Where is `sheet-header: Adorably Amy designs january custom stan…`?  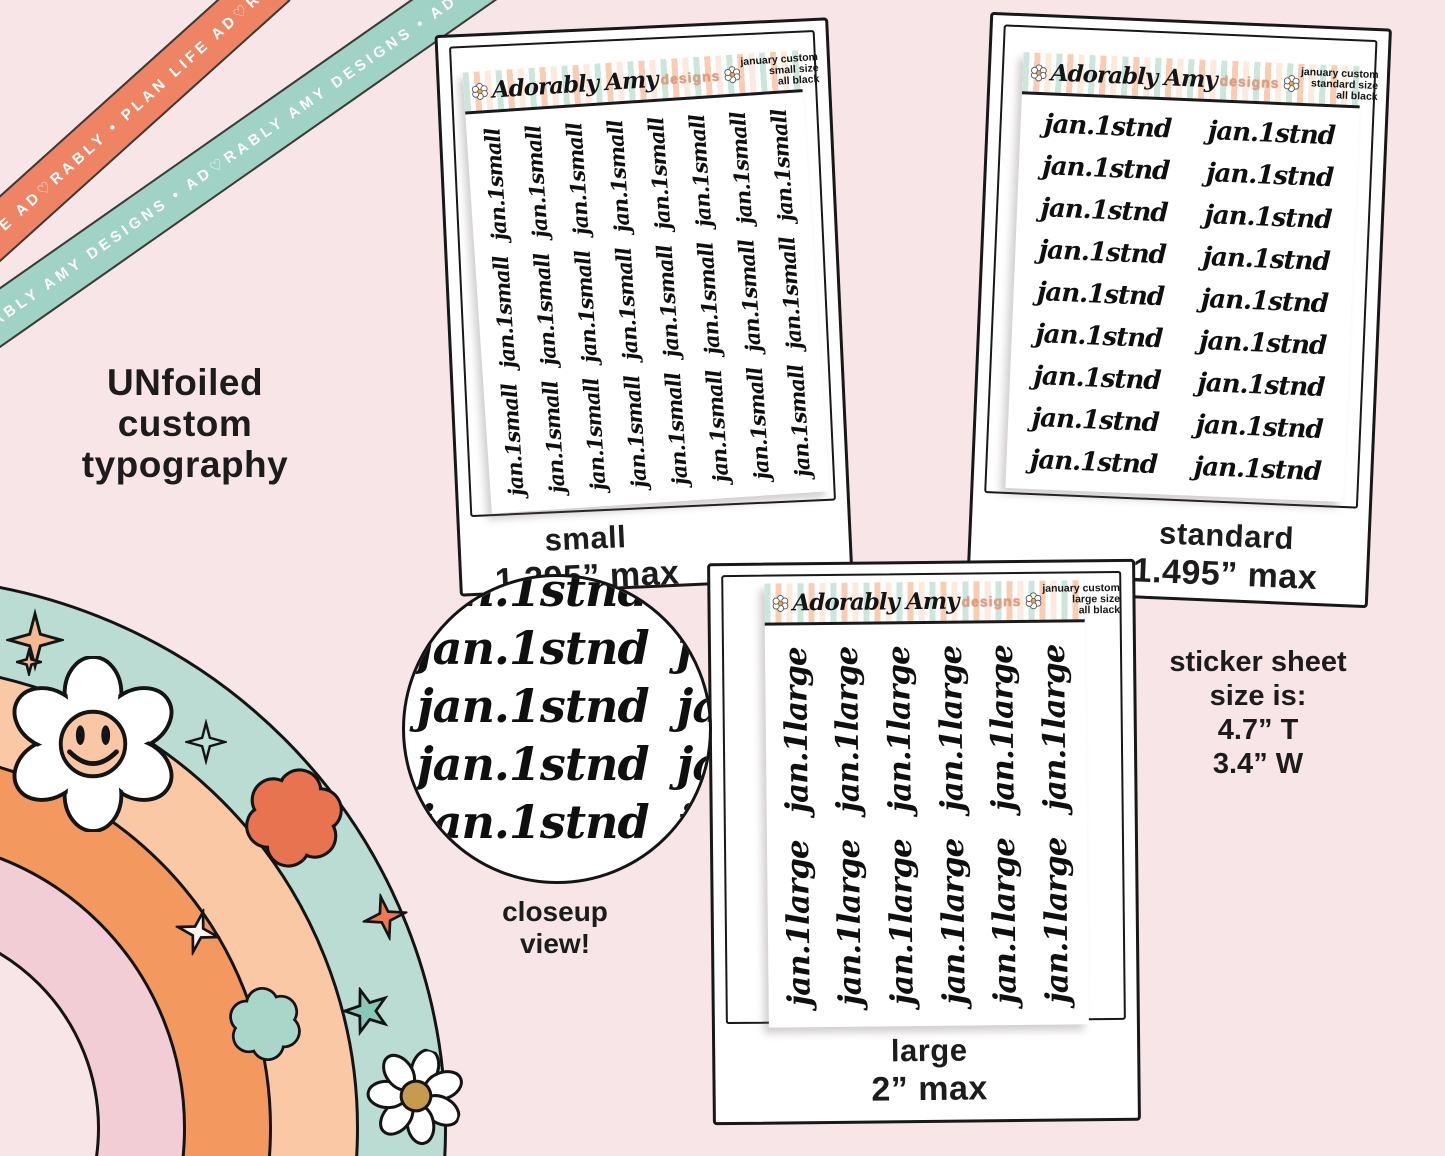
sheet-header: Adorably Amy designs january custom stan… is located at coordinates (1200, 80).